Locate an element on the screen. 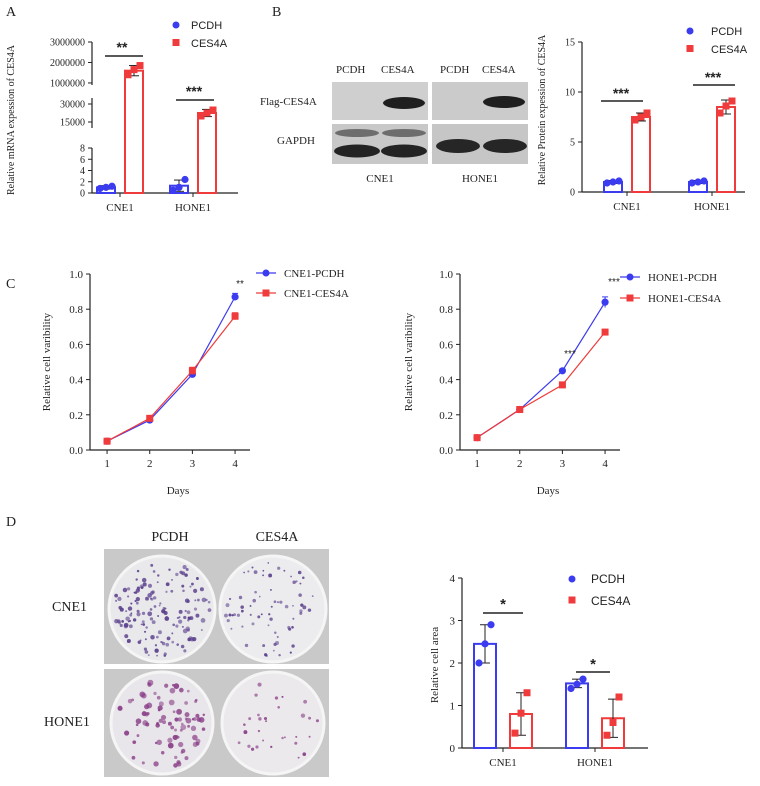  panel-a-sig-cne1: ** is located at coordinates (122, 47).